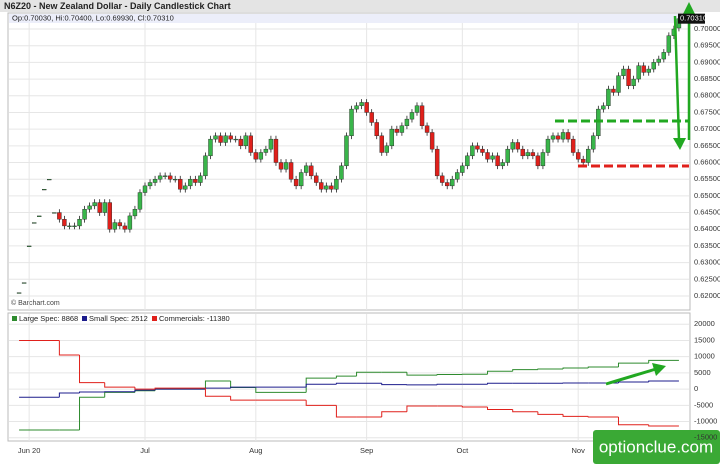 This screenshot has width=720, height=469. What do you see at coordinates (693, 18) in the screenshot?
I see `last-price-label: 0.70310` at bounding box center [693, 18].